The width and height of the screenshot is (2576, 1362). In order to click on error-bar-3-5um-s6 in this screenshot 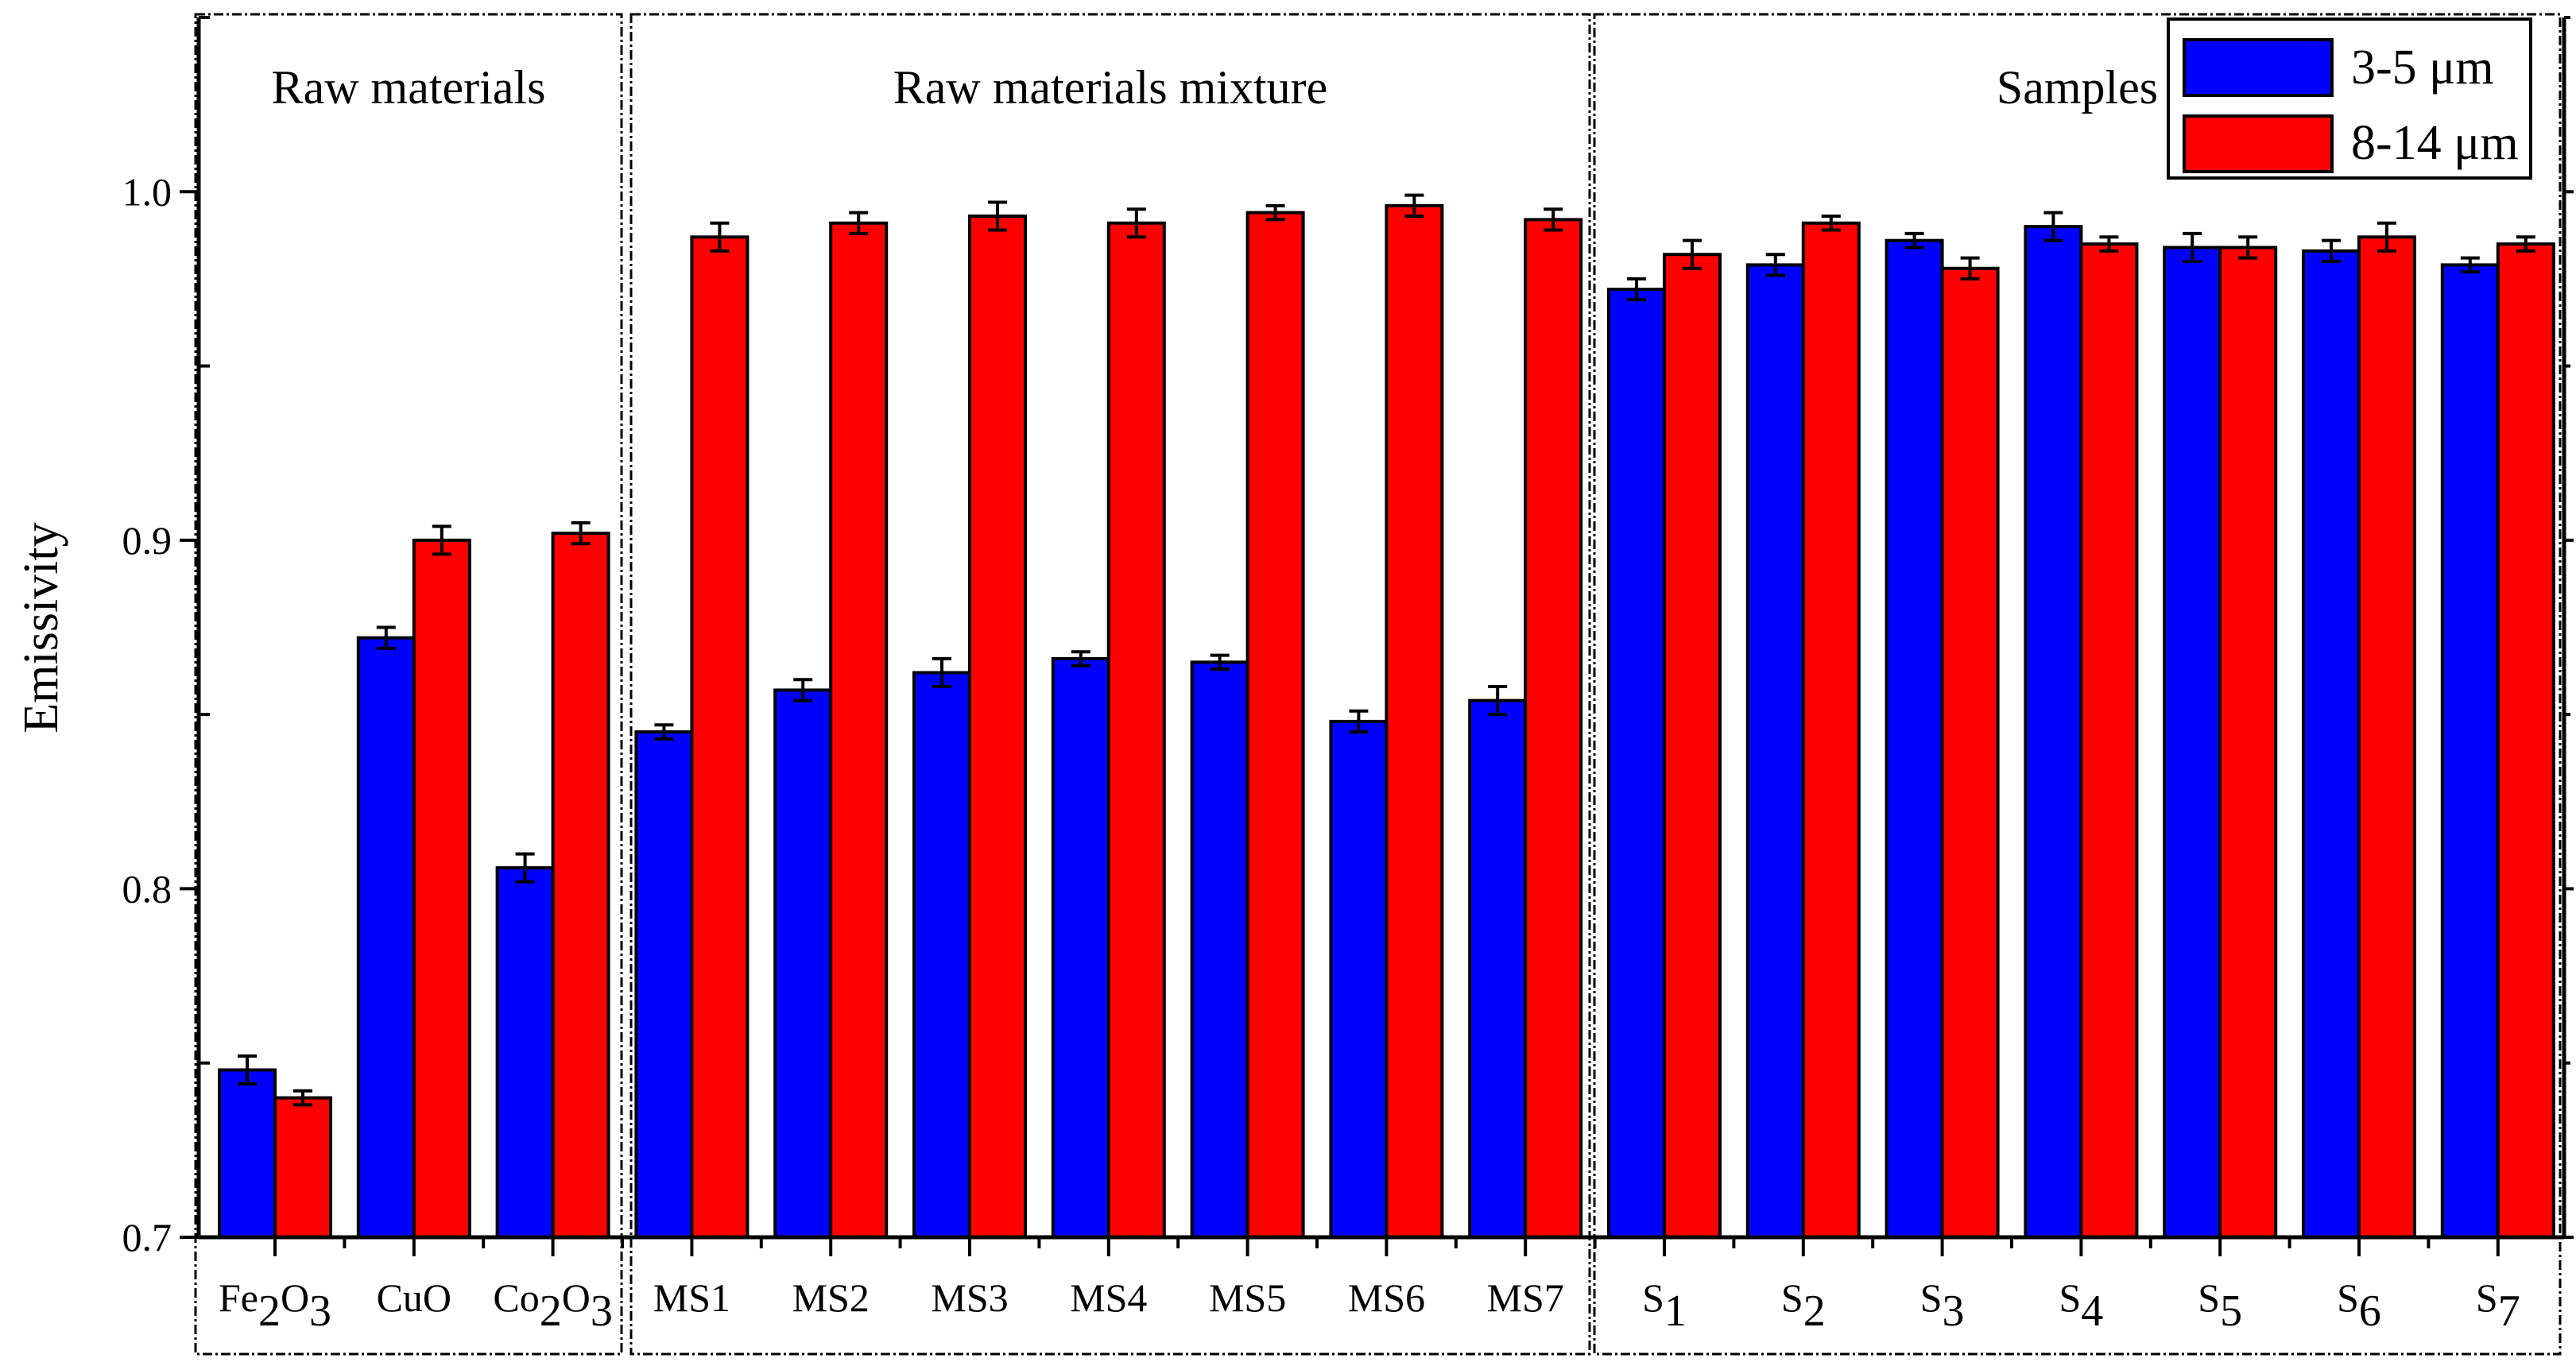, I will do `click(2331, 251)`.